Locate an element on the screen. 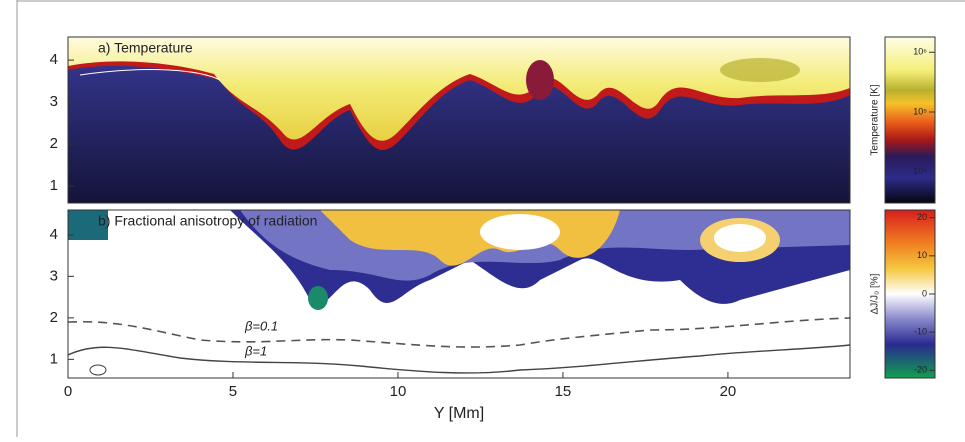 The height and width of the screenshot is (442, 965). contour-label: β=1 is located at coordinates (255, 350).